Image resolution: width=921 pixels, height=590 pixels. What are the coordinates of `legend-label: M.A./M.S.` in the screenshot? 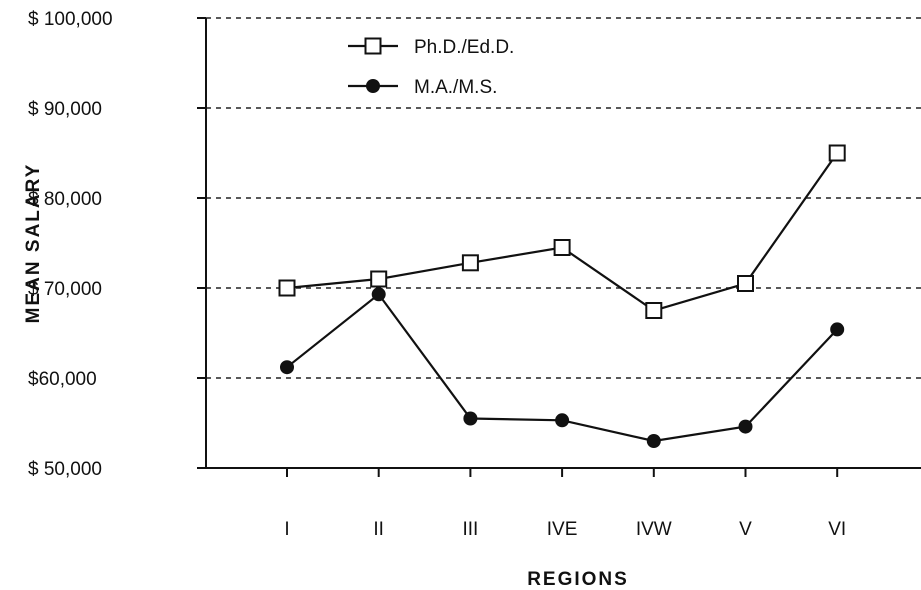 It's located at (455, 87).